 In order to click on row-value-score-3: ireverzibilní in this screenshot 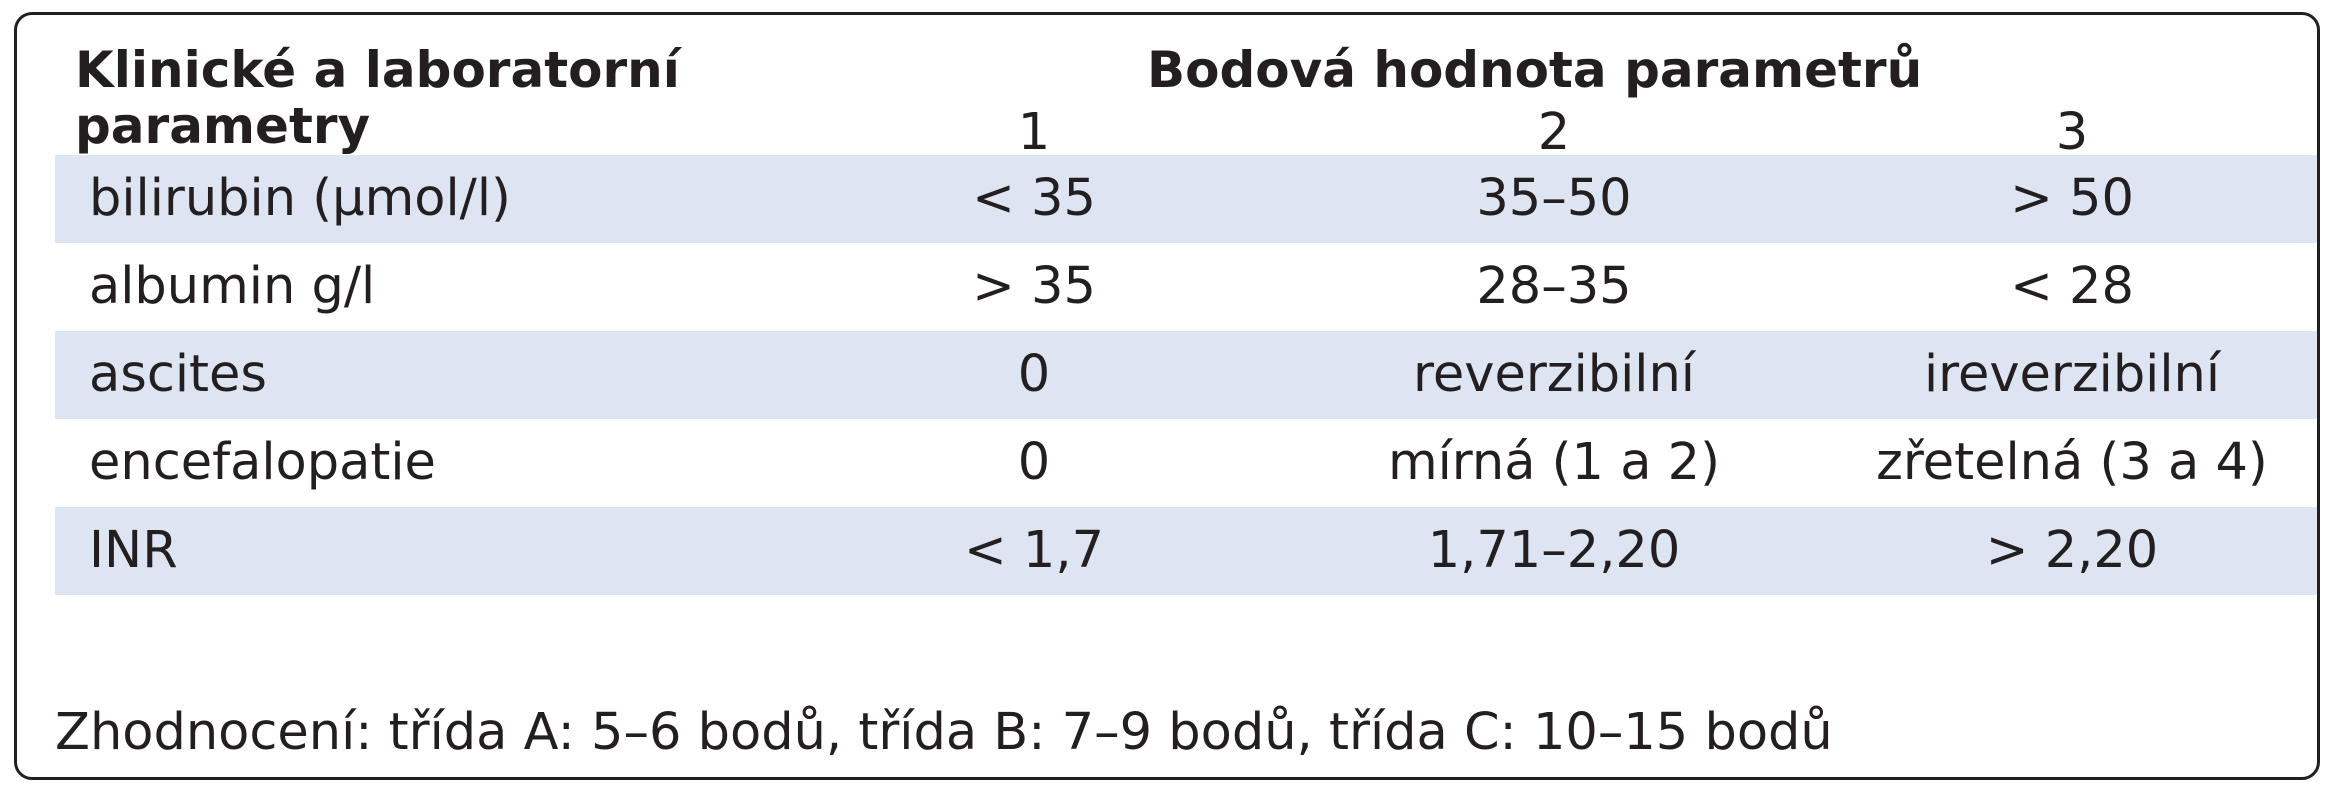, I will do `click(2072, 374)`.